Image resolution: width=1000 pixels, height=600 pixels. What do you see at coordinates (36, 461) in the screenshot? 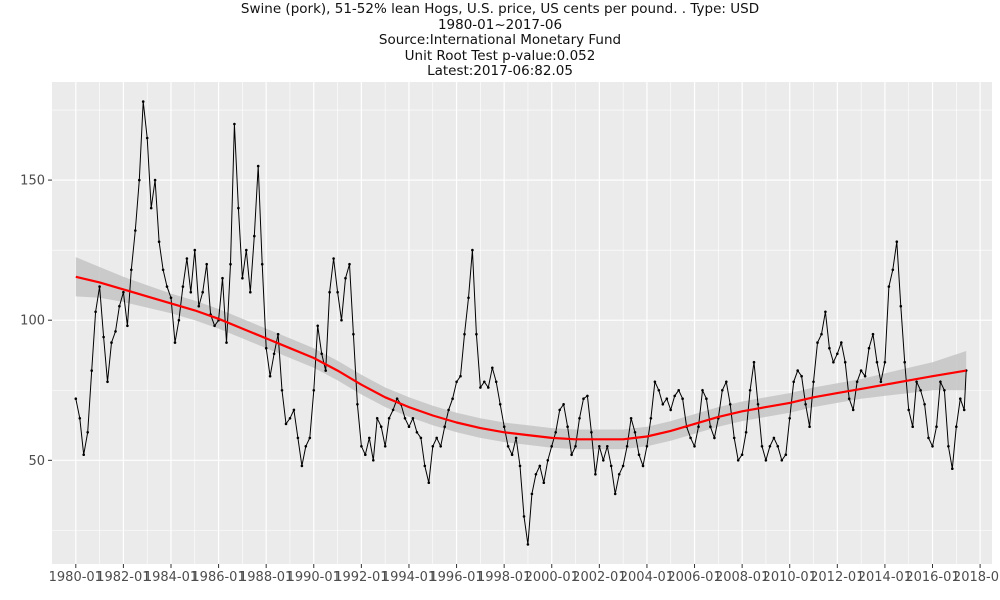
I see `y-tick-label: 50` at bounding box center [36, 461].